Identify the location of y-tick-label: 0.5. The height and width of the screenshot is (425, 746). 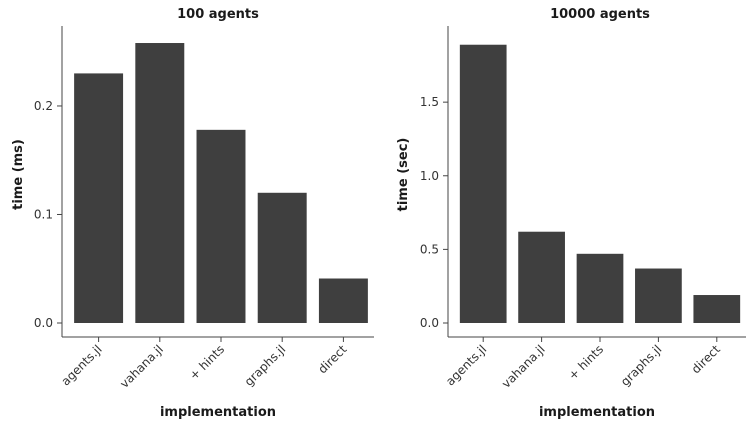
(429, 249).